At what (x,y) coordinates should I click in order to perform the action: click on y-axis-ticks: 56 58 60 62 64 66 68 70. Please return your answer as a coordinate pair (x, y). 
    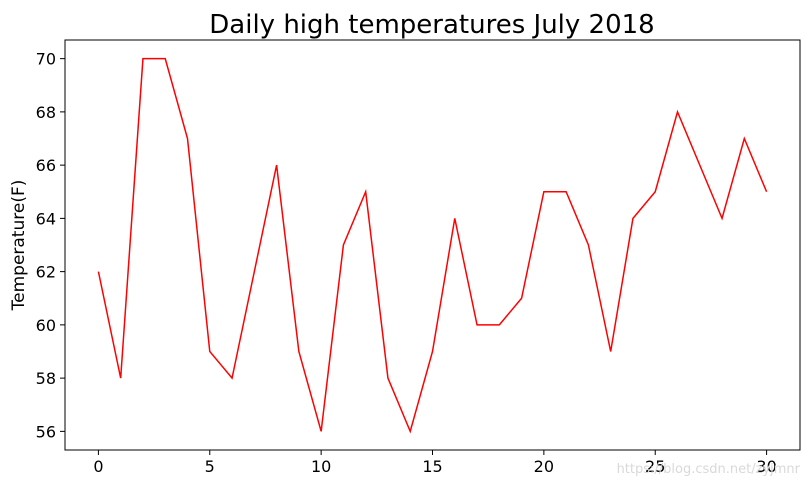
    Looking at the image, I should click on (50, 245).